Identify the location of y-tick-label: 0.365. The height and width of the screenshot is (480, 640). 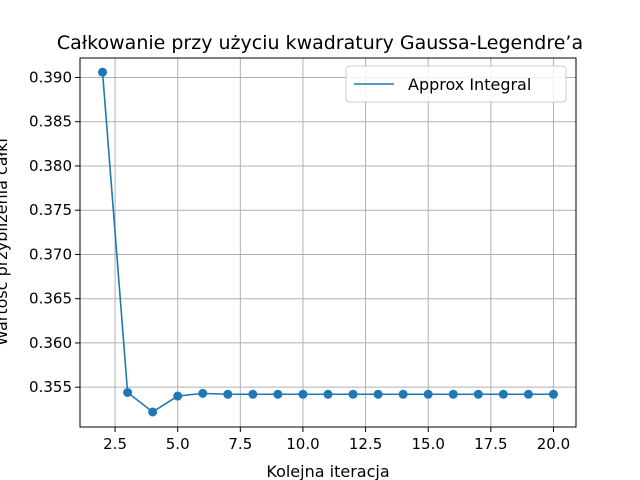
(50, 299).